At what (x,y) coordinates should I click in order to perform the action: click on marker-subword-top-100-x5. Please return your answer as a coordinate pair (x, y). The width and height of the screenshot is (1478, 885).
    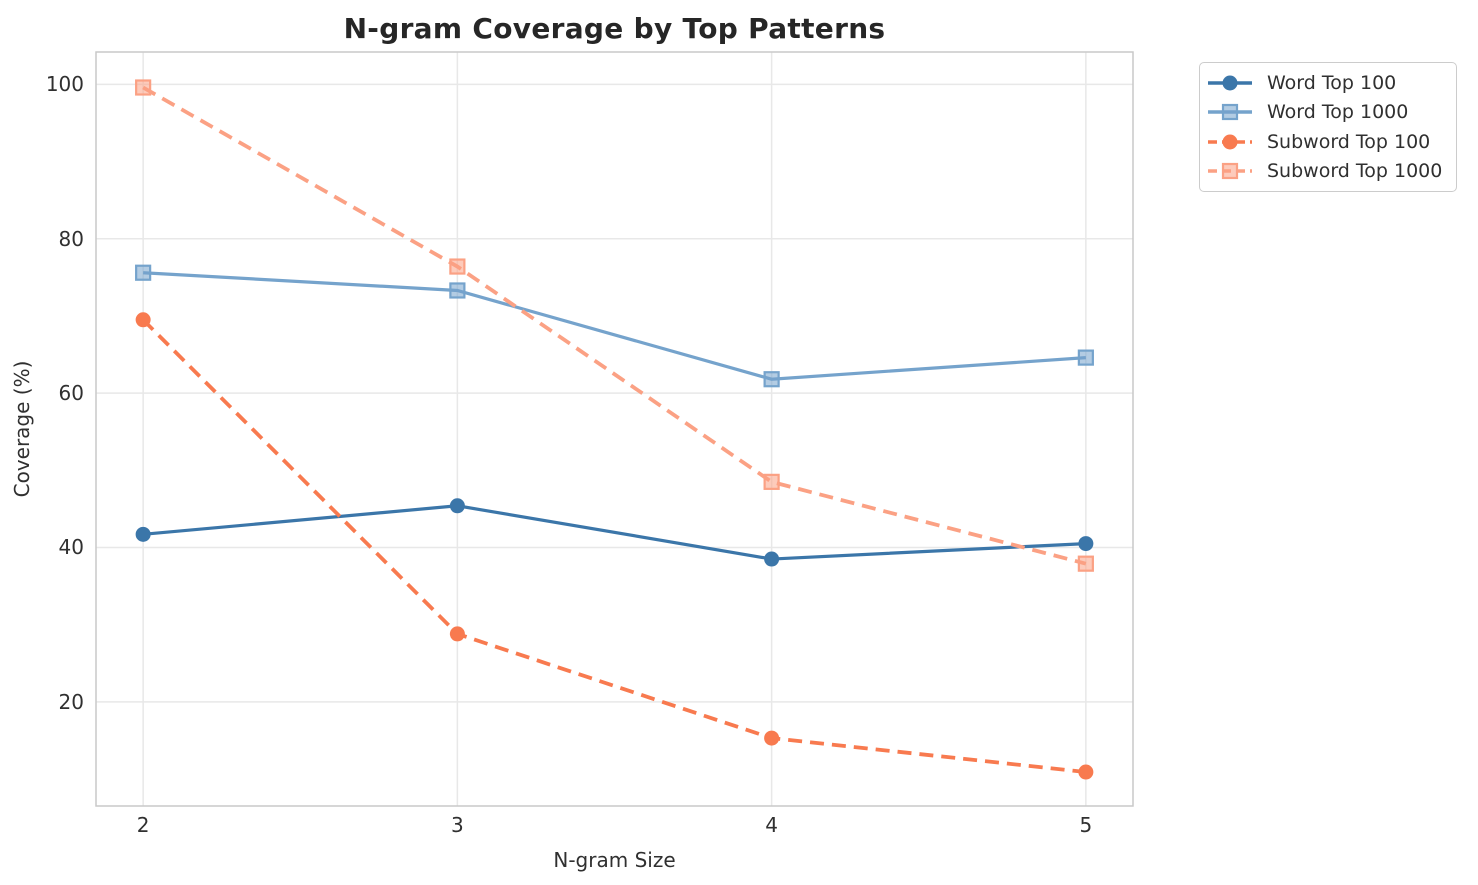
    Looking at the image, I should click on (1086, 772).